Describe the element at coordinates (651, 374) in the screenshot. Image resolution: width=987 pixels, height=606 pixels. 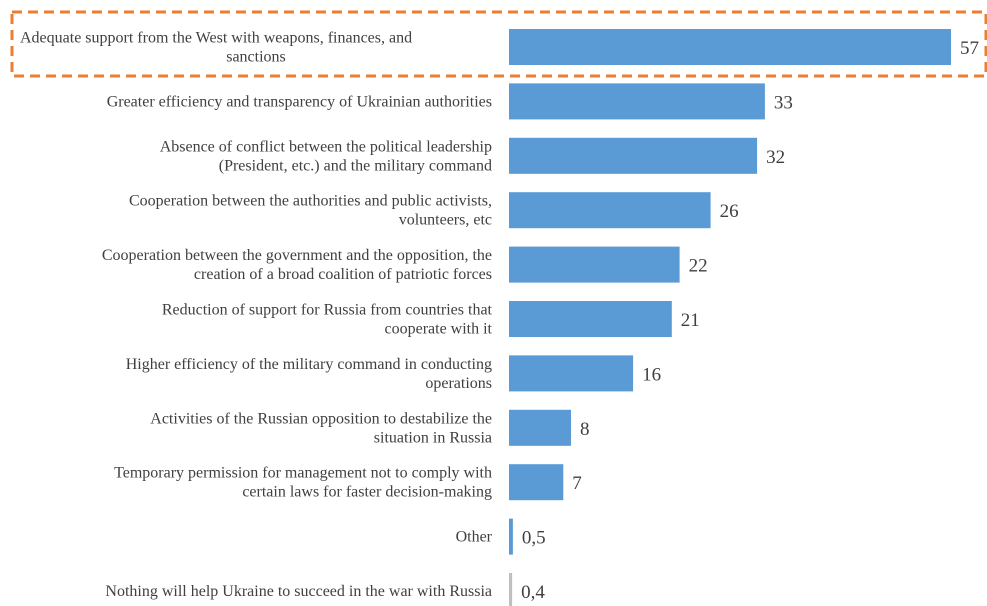
I see `value-label: 16` at that location.